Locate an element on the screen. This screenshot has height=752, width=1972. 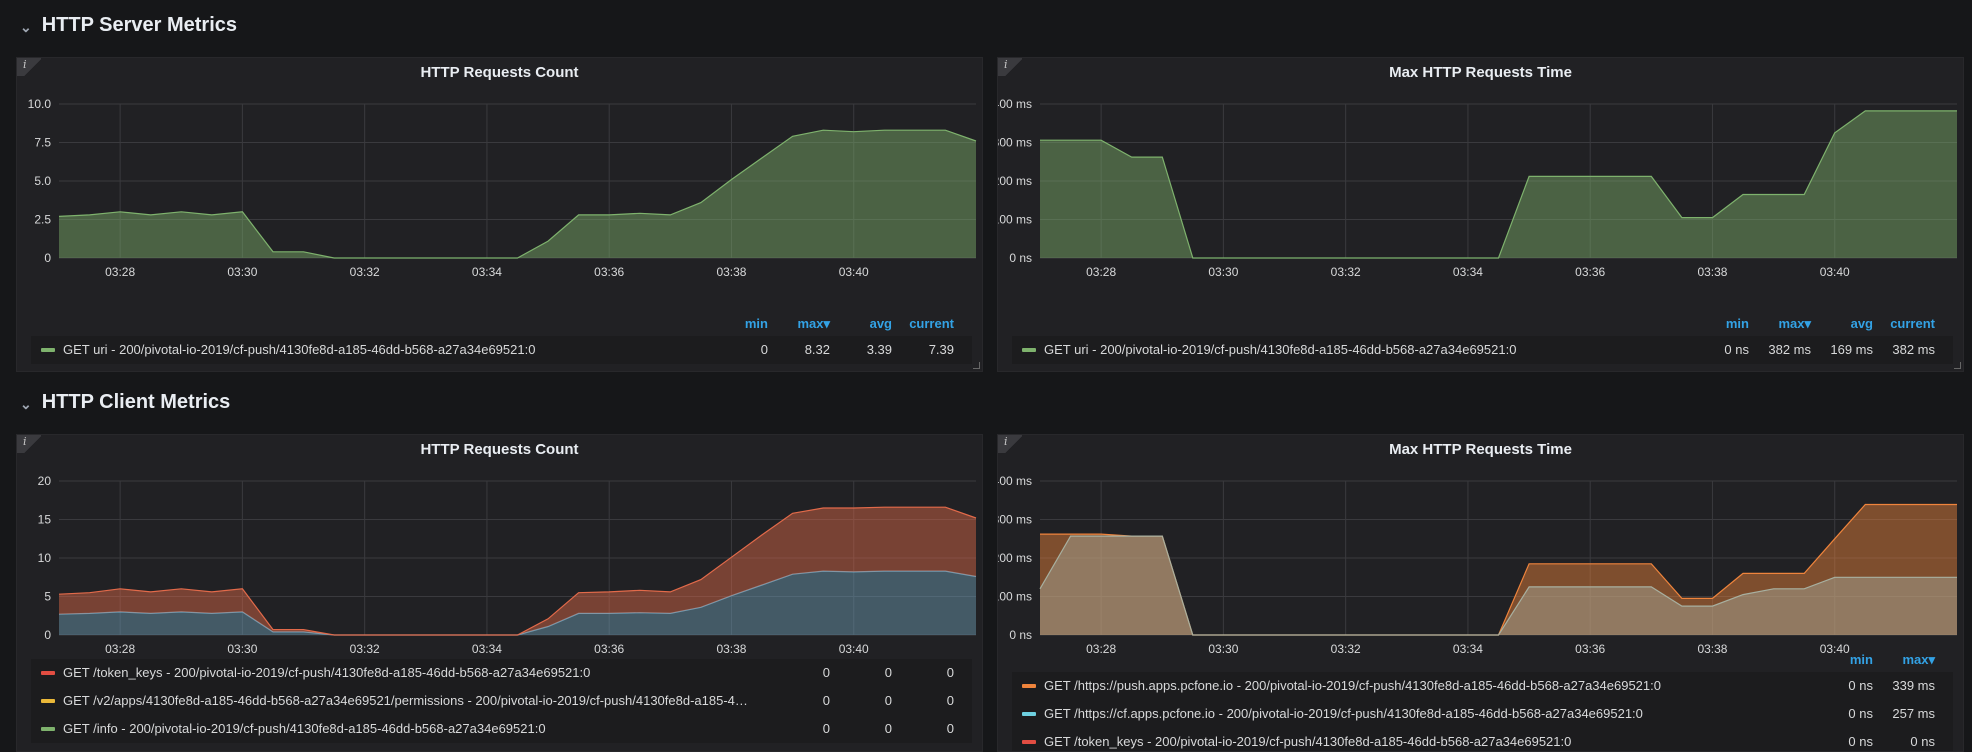
y-tick-label: 20 is located at coordinates (45, 481).